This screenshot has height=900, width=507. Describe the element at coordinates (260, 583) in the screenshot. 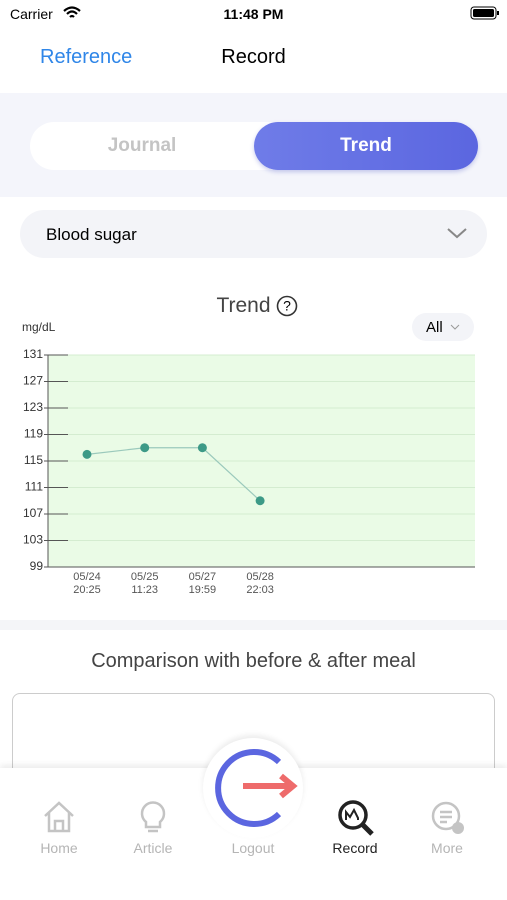

I see `x-tick-label: 05/28 22:03` at that location.